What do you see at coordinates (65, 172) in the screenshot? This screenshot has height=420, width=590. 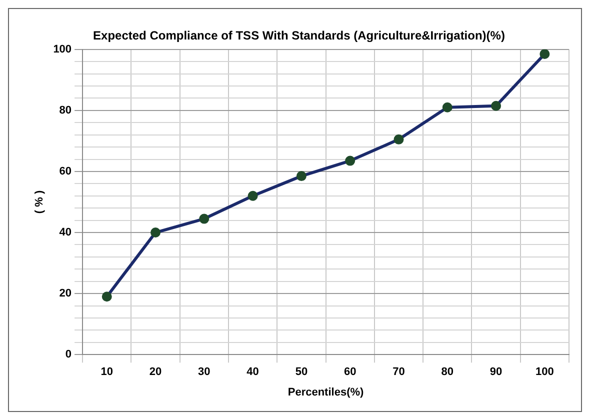 I see `y-tick-label: 60` at bounding box center [65, 172].